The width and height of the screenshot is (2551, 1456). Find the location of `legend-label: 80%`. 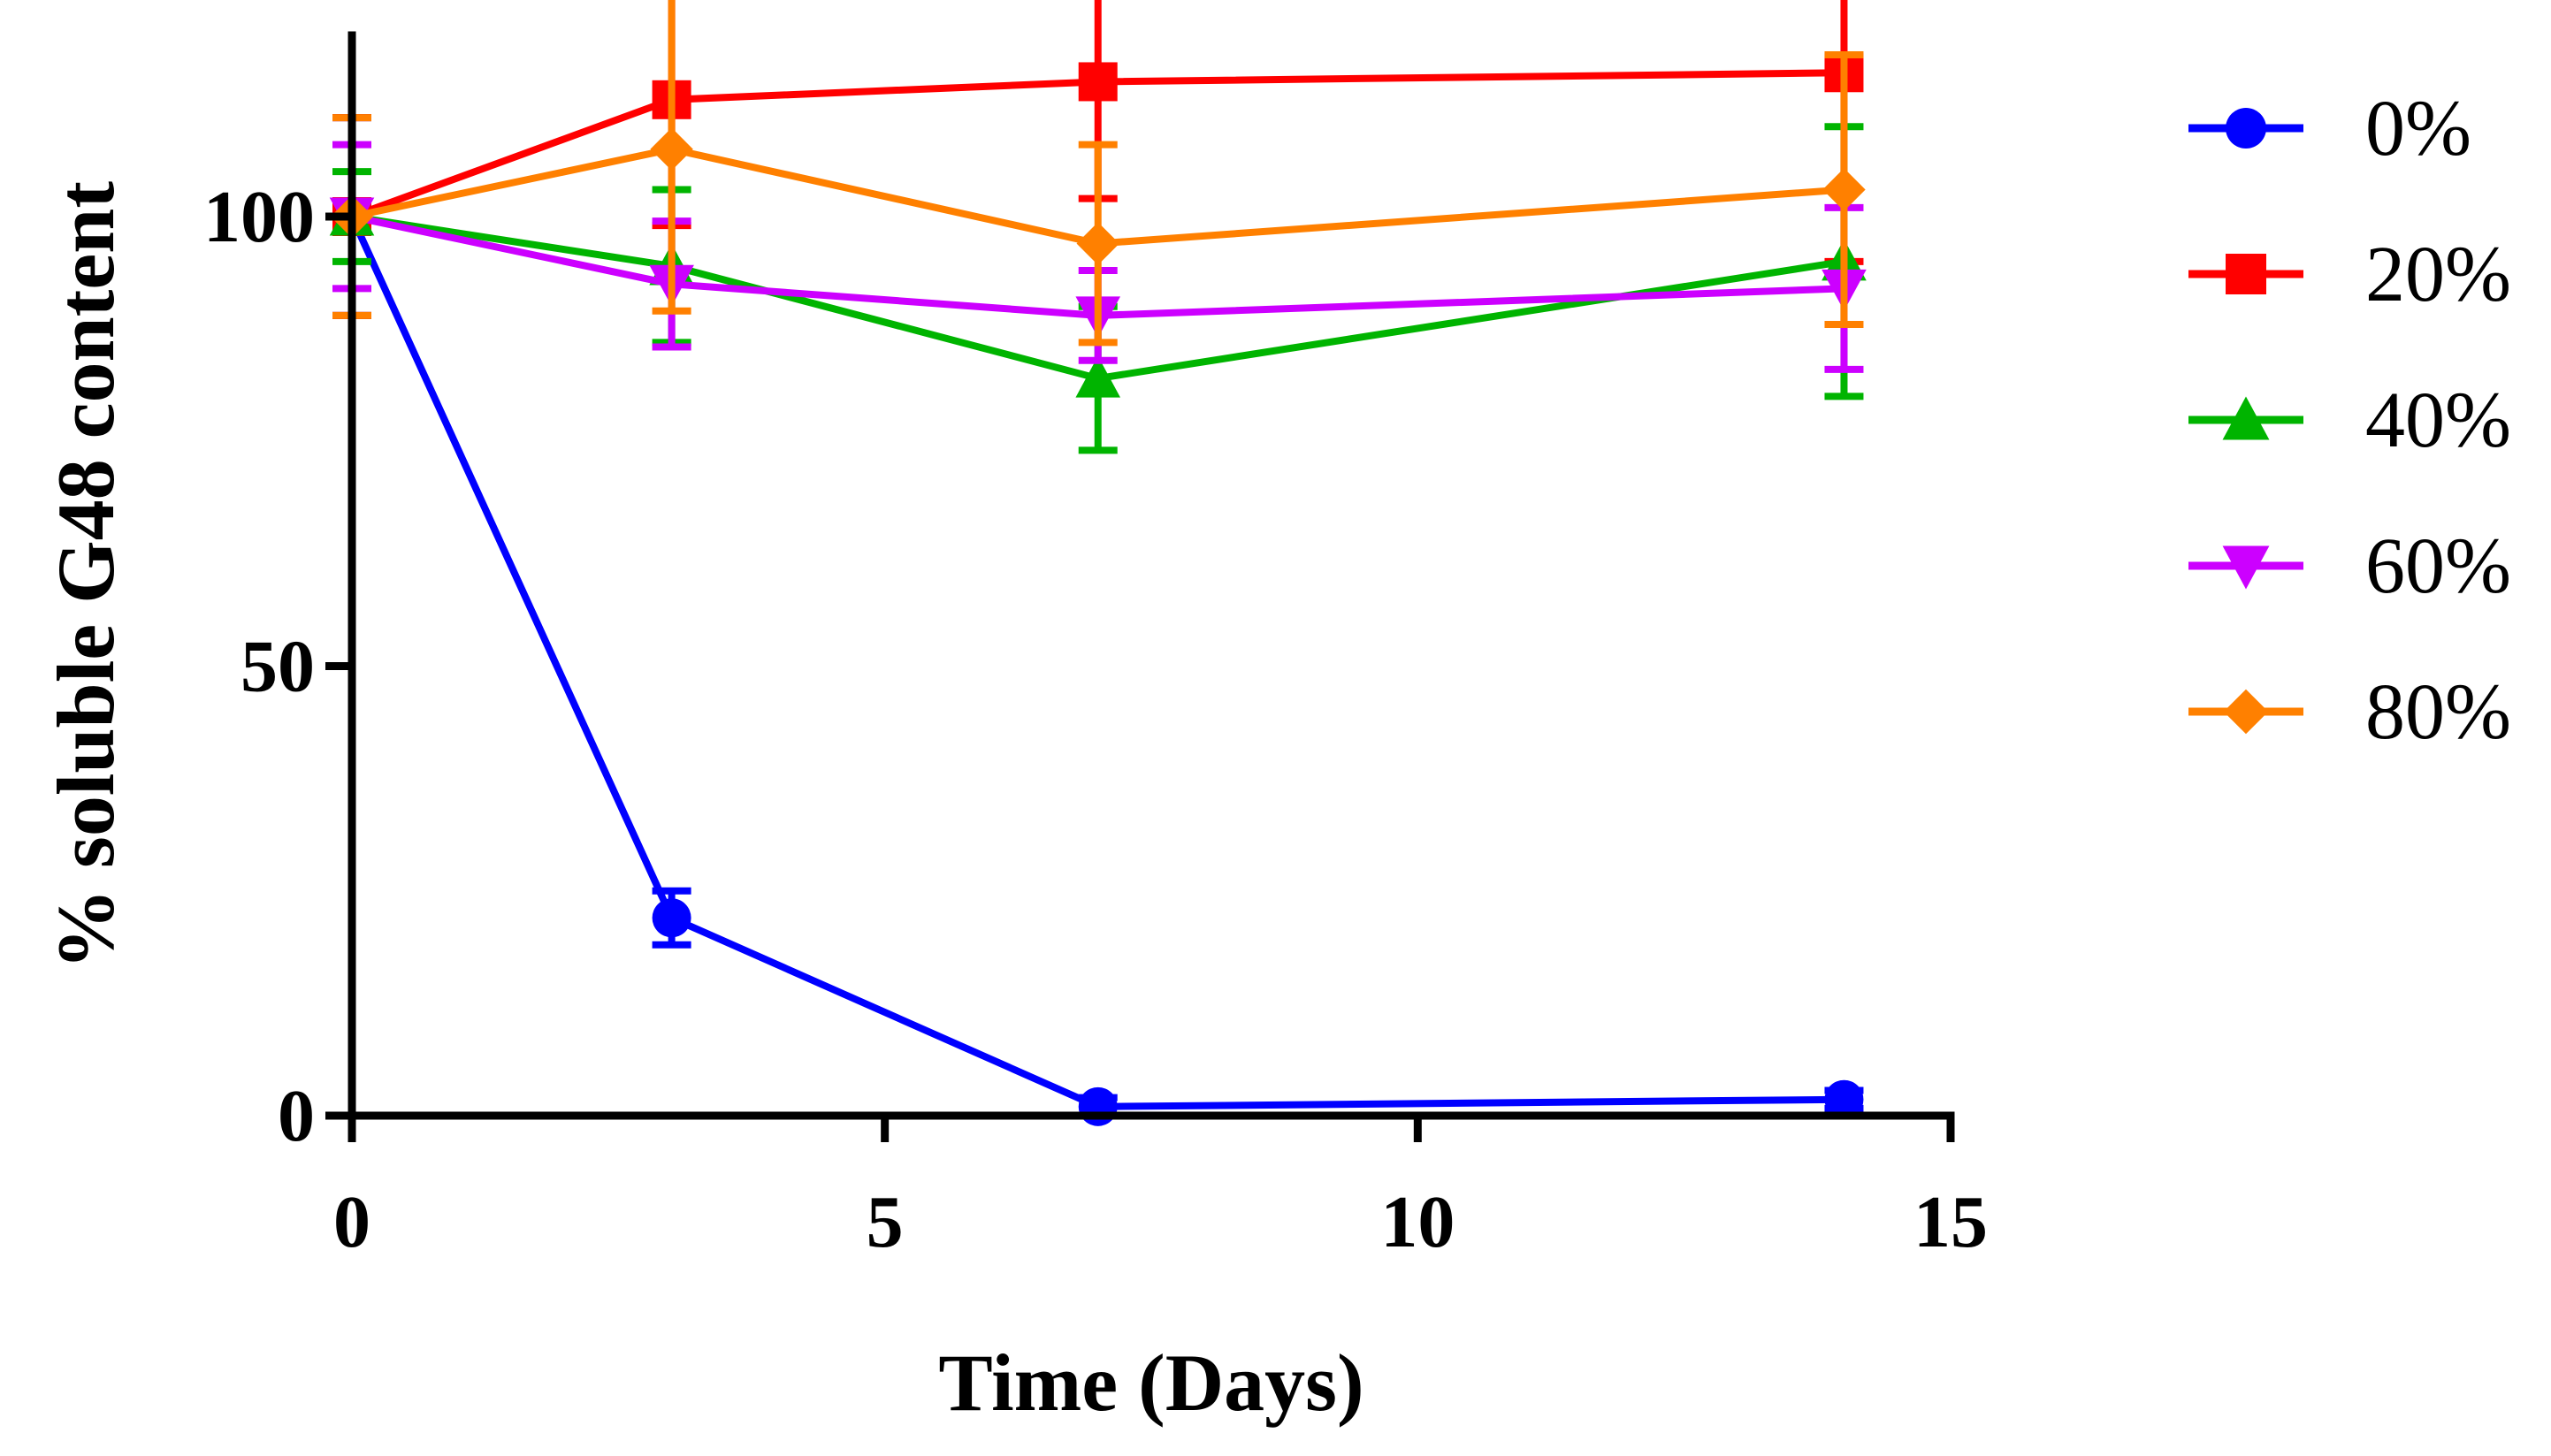

legend-label: 80% is located at coordinates (2438, 712).